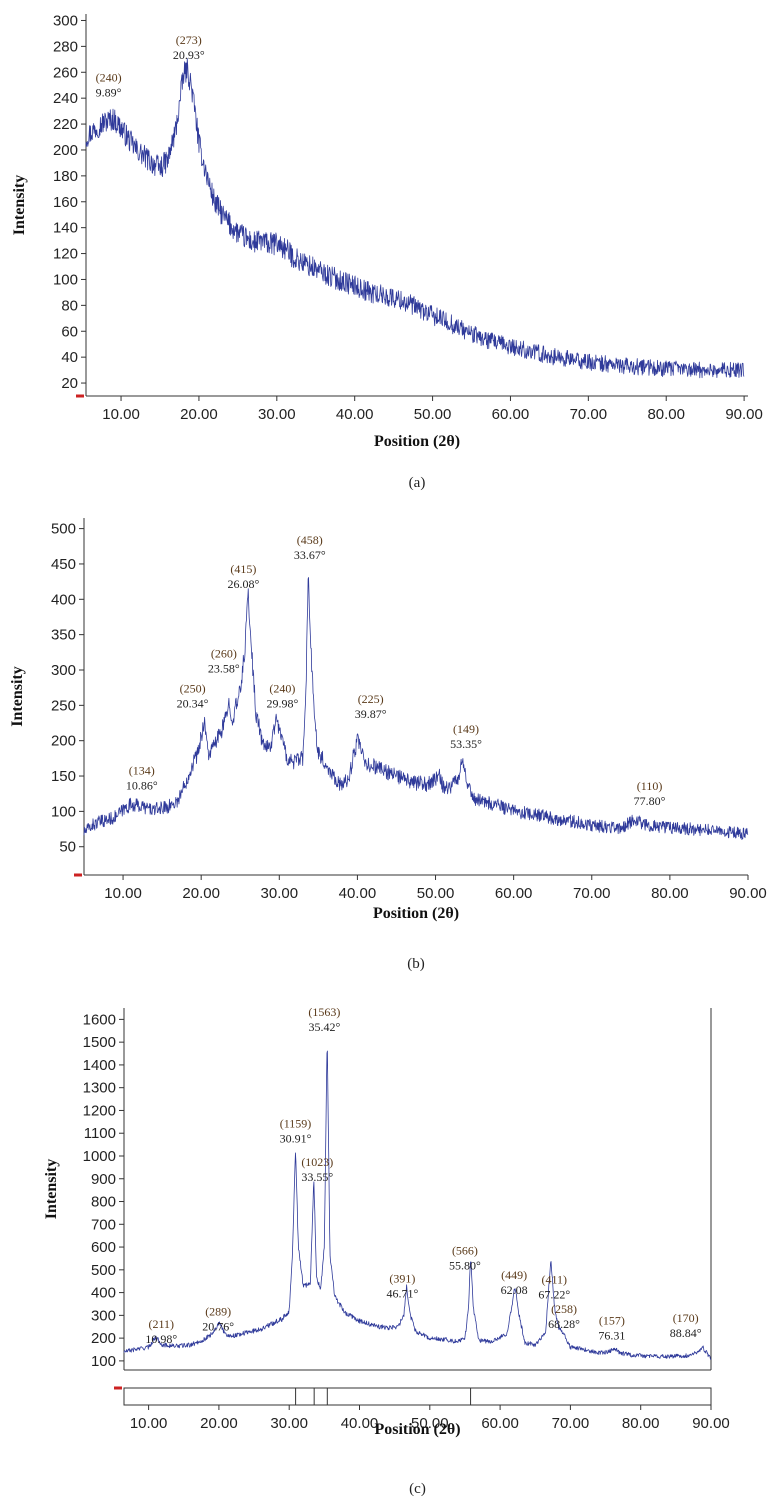  I want to click on peak-position-label: 20.34°, so click(193, 704).